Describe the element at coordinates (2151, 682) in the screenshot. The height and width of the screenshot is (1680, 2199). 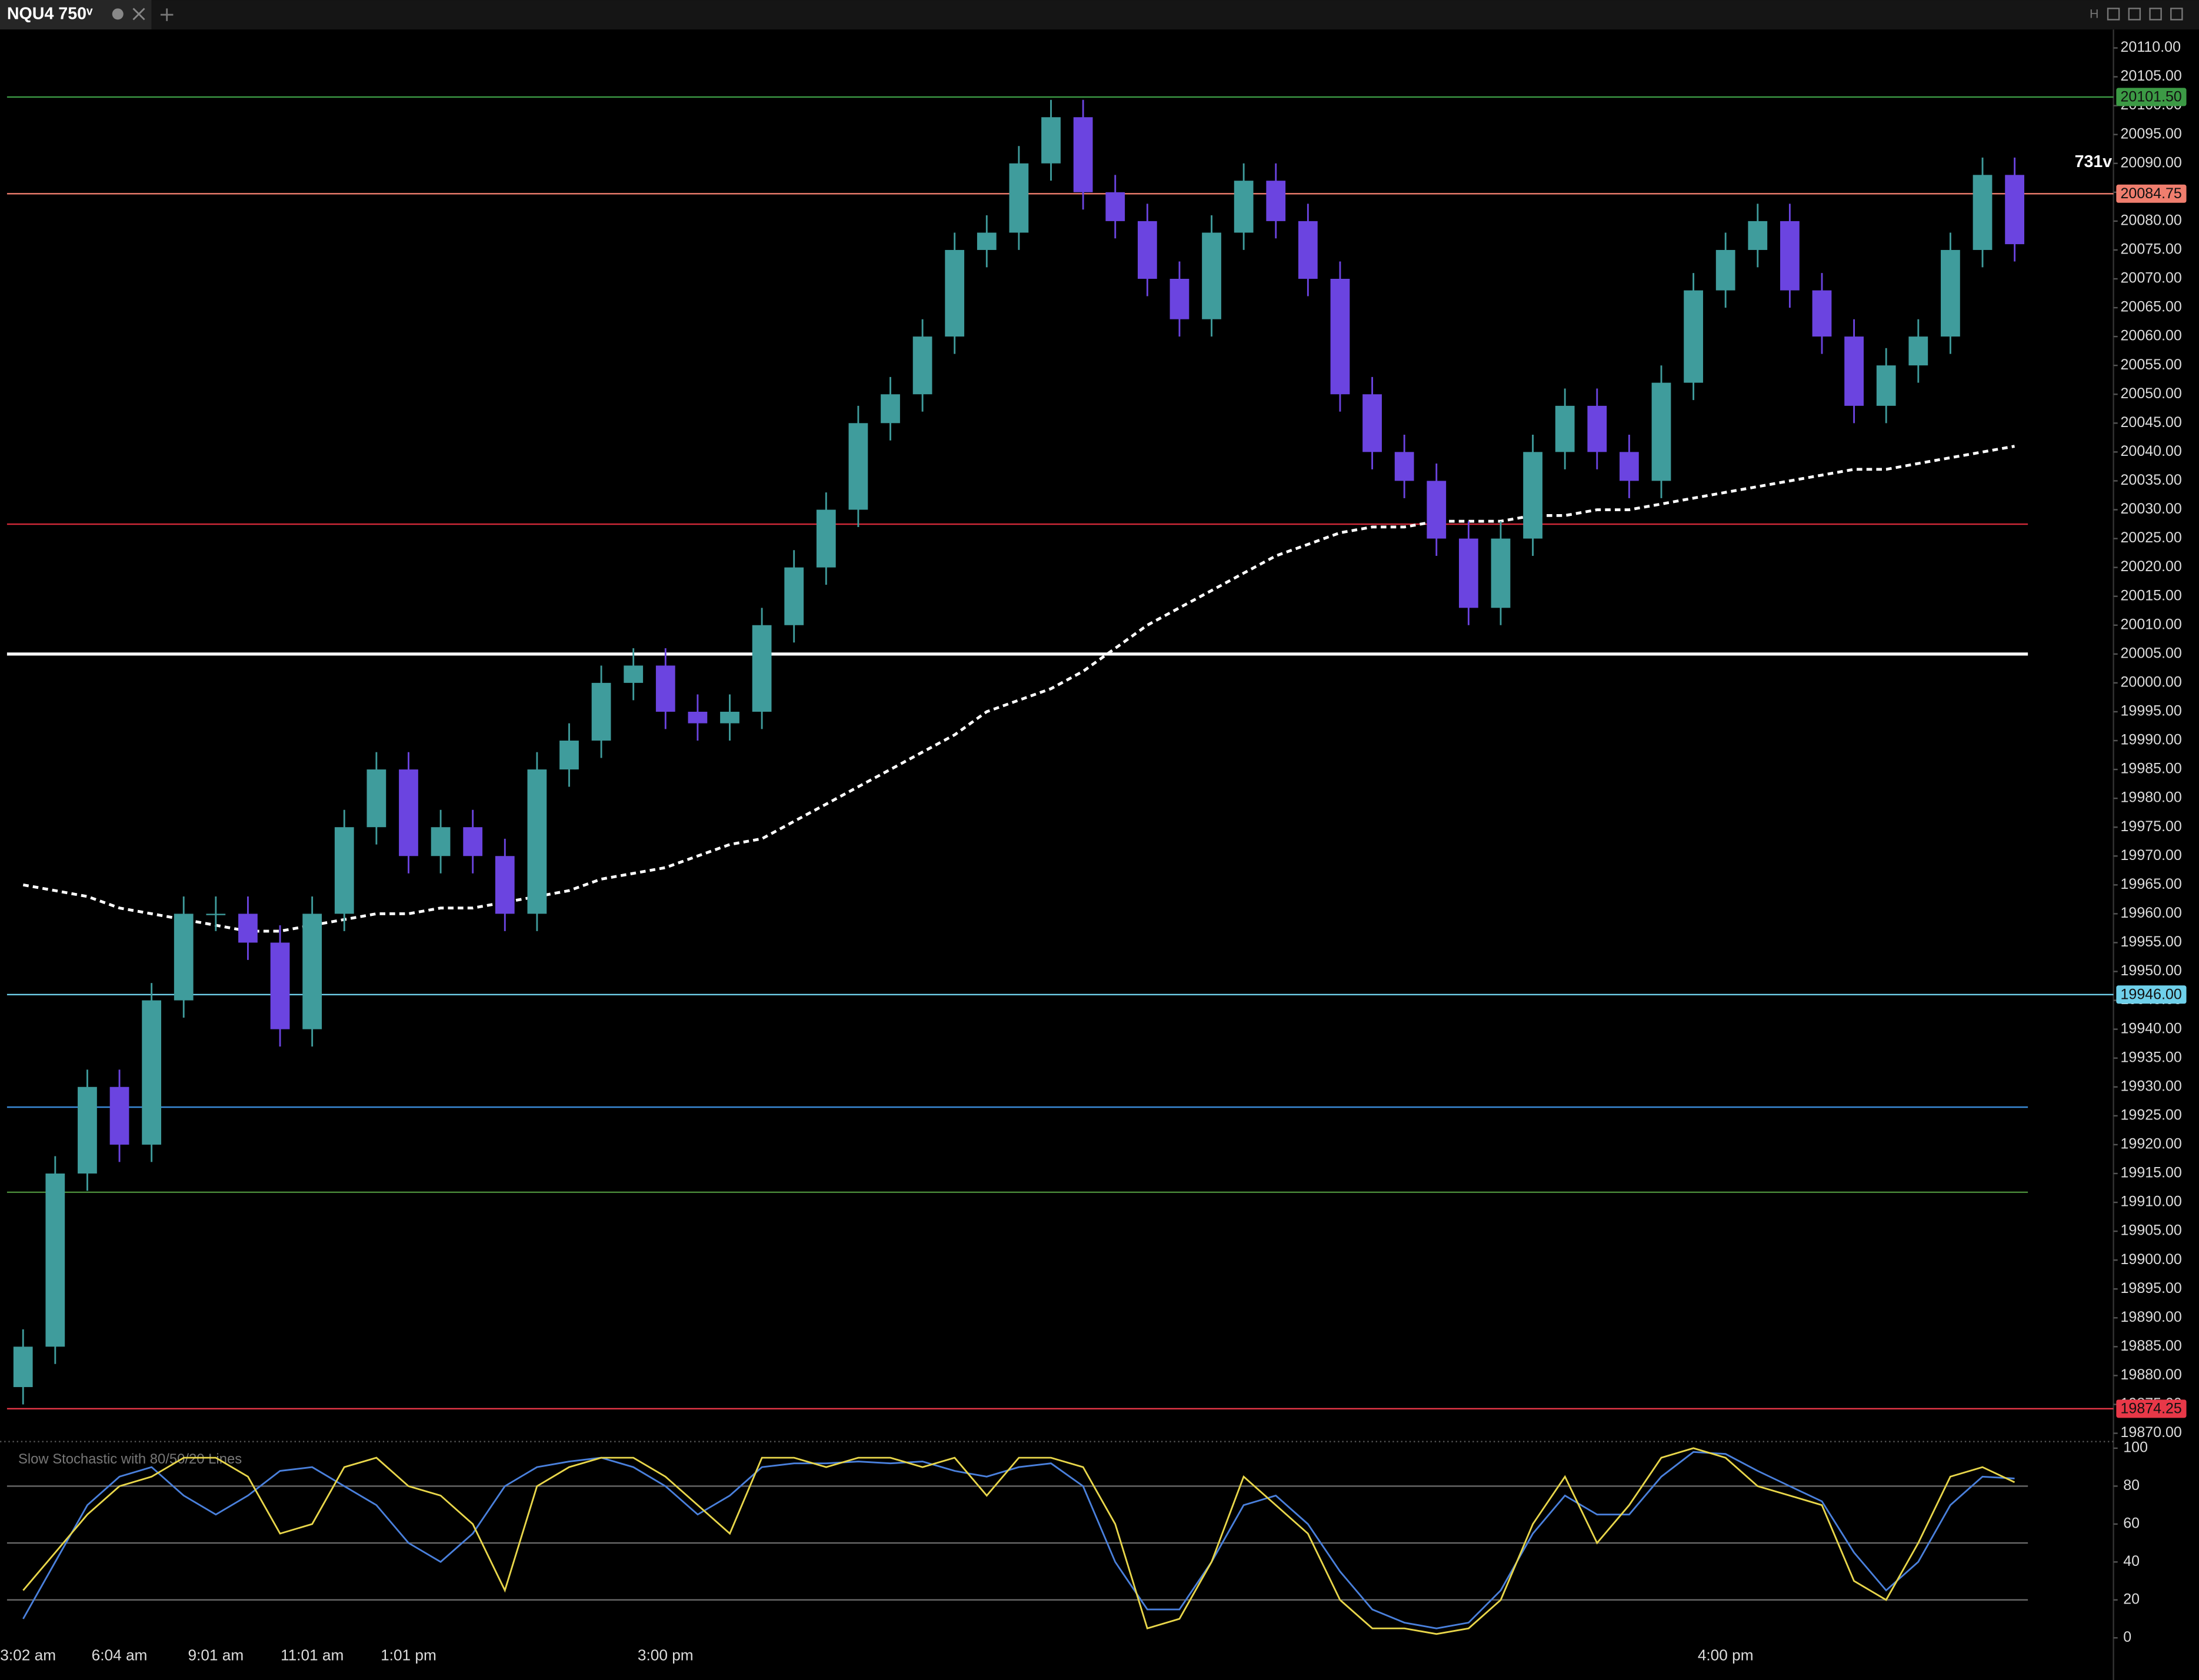
I see `y-tick-label: 20000.00` at that location.